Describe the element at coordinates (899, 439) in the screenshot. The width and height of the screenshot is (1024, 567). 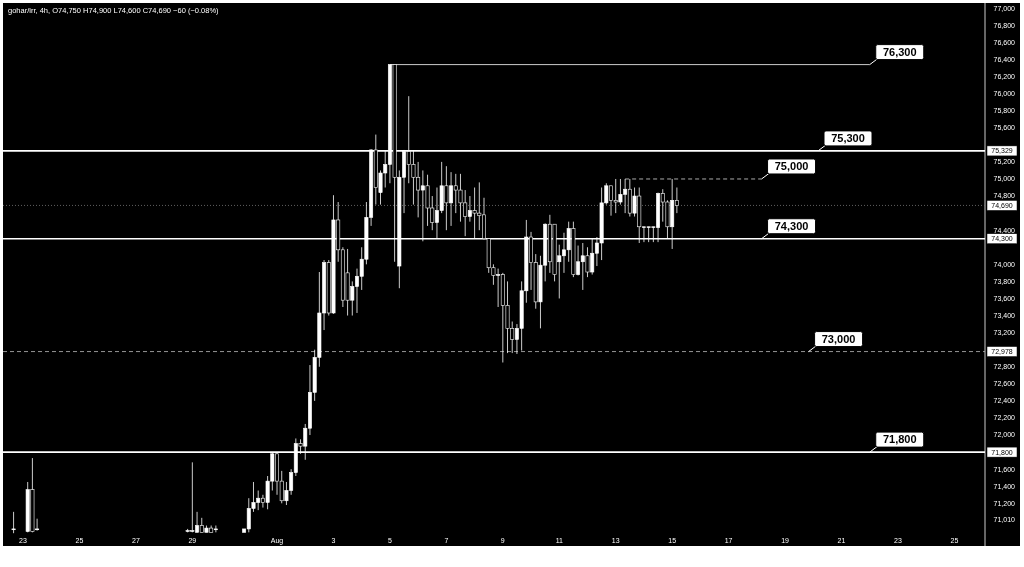
I see `annotation: 71,800` at that location.